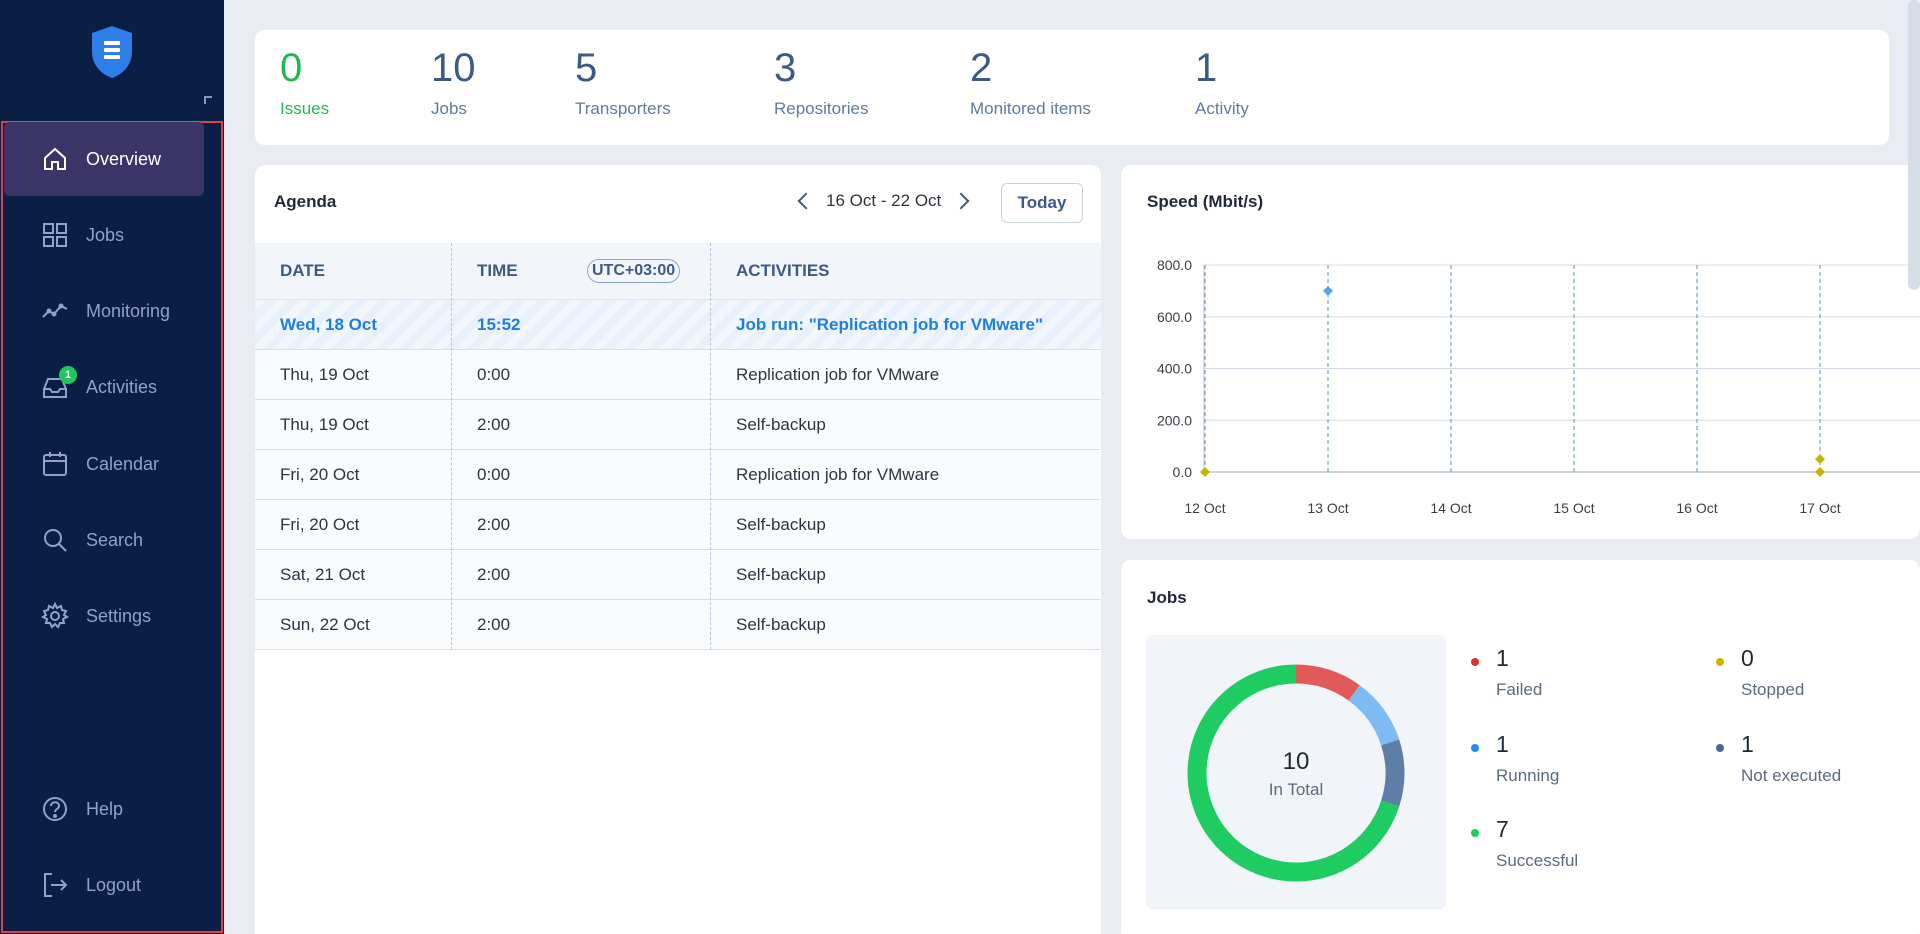  Describe the element at coordinates (328, 324) in the screenshot. I see `row-date: Wed, 18 Oct` at that location.